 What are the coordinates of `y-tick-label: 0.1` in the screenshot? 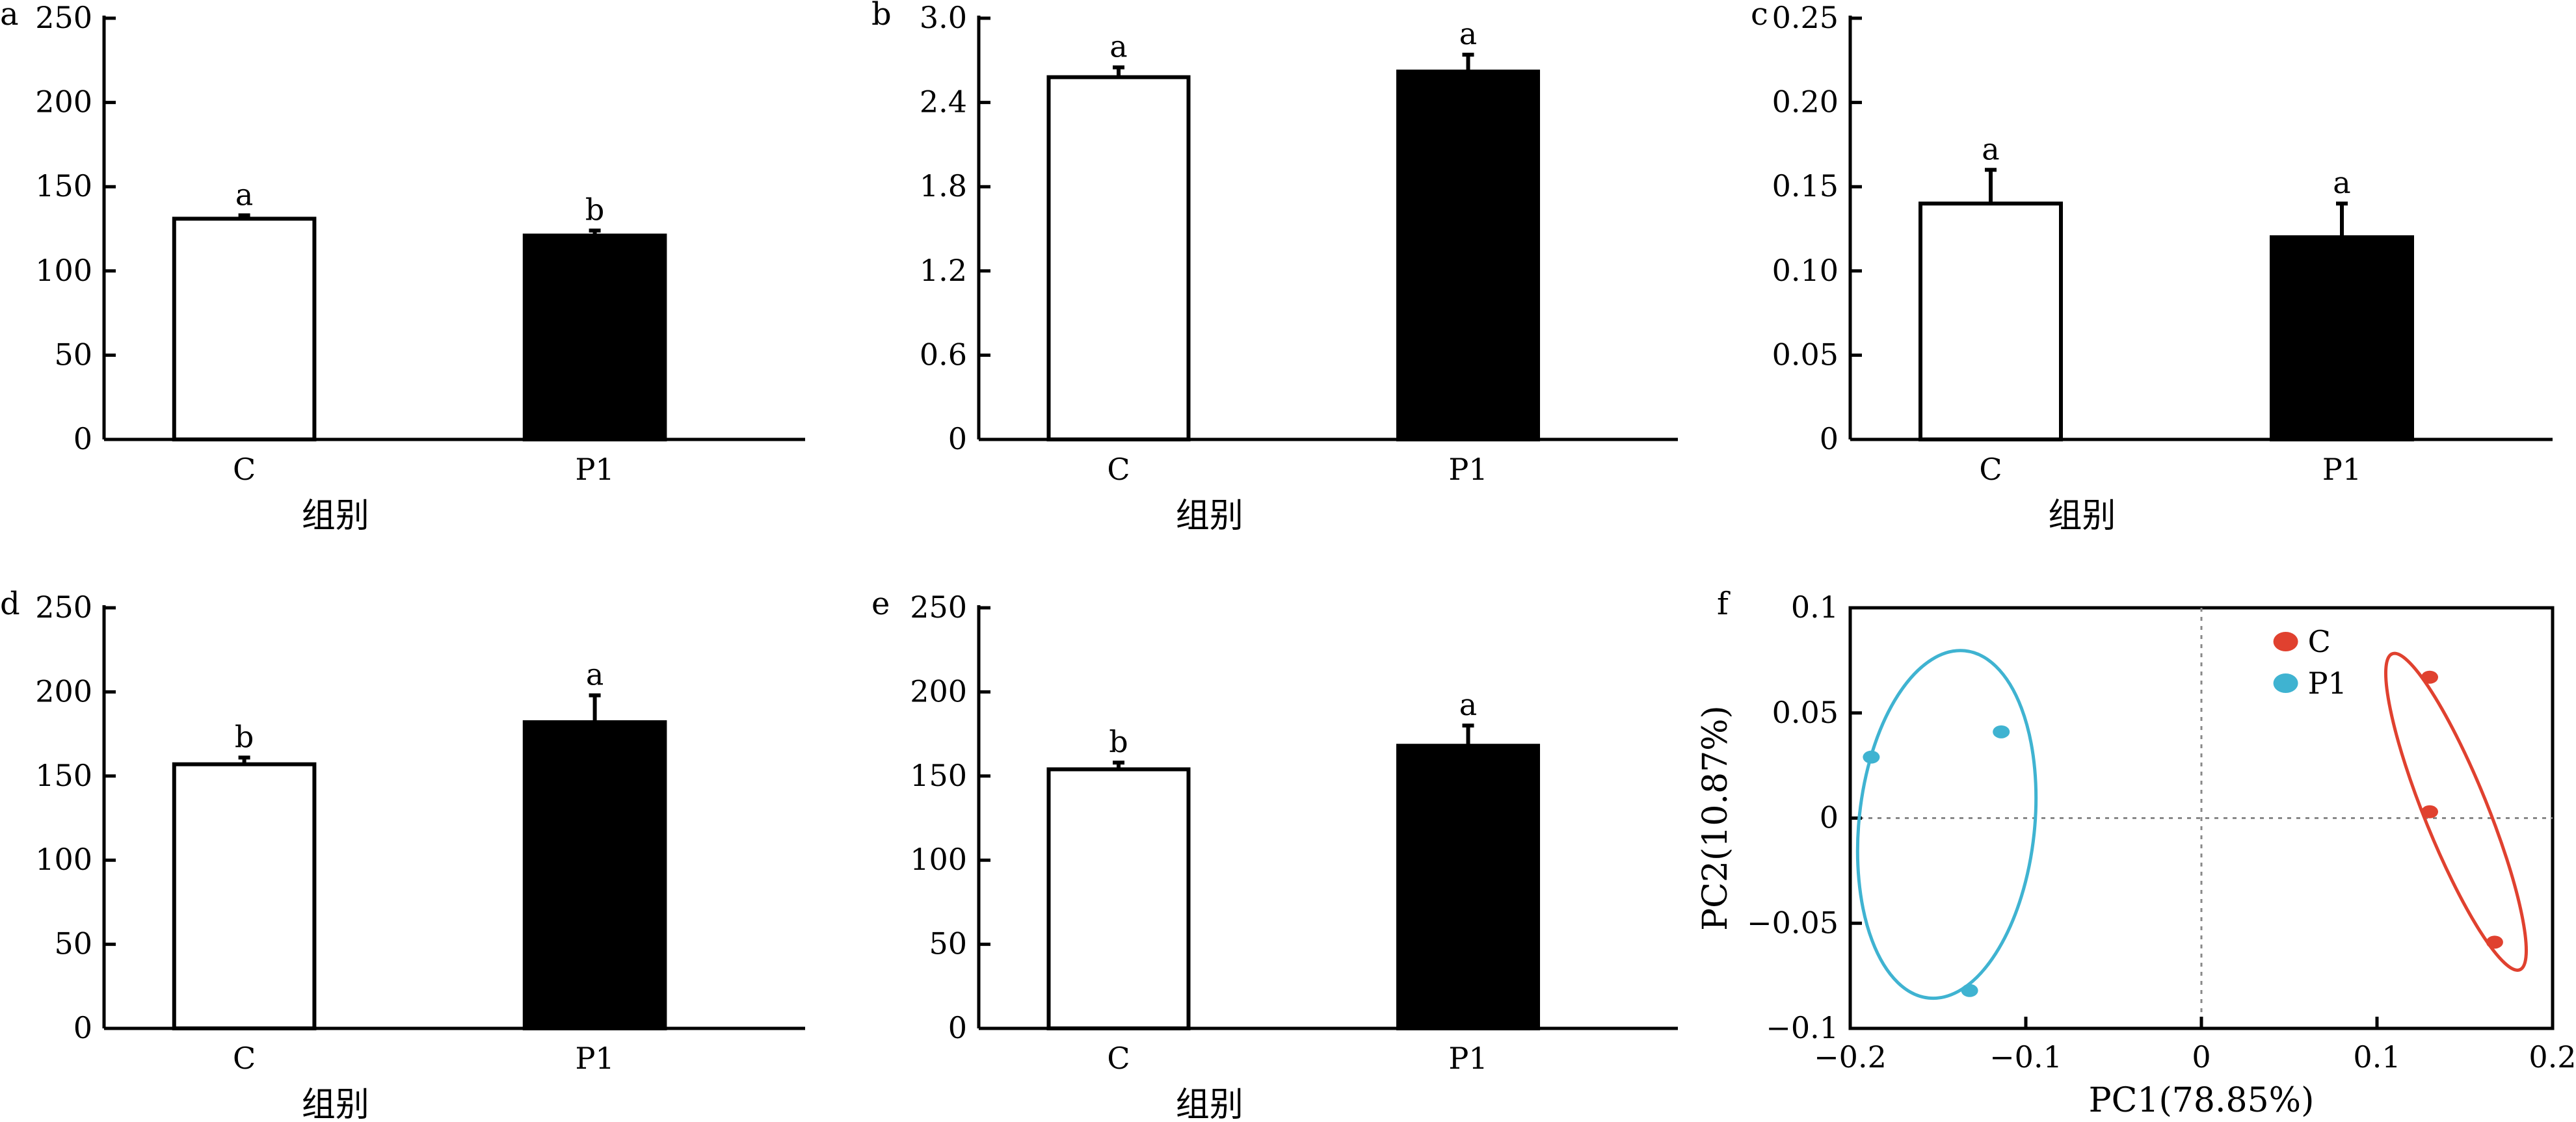 It's located at (1815, 607).